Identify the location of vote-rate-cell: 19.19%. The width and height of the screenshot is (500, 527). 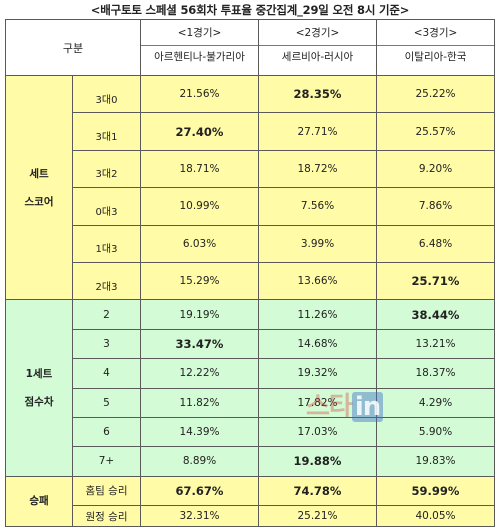
(199, 314).